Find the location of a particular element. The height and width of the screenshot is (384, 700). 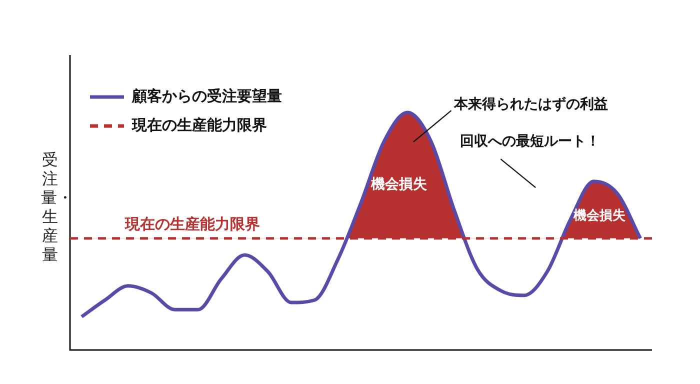

text: 現在の生産能力限界 is located at coordinates (192, 223).